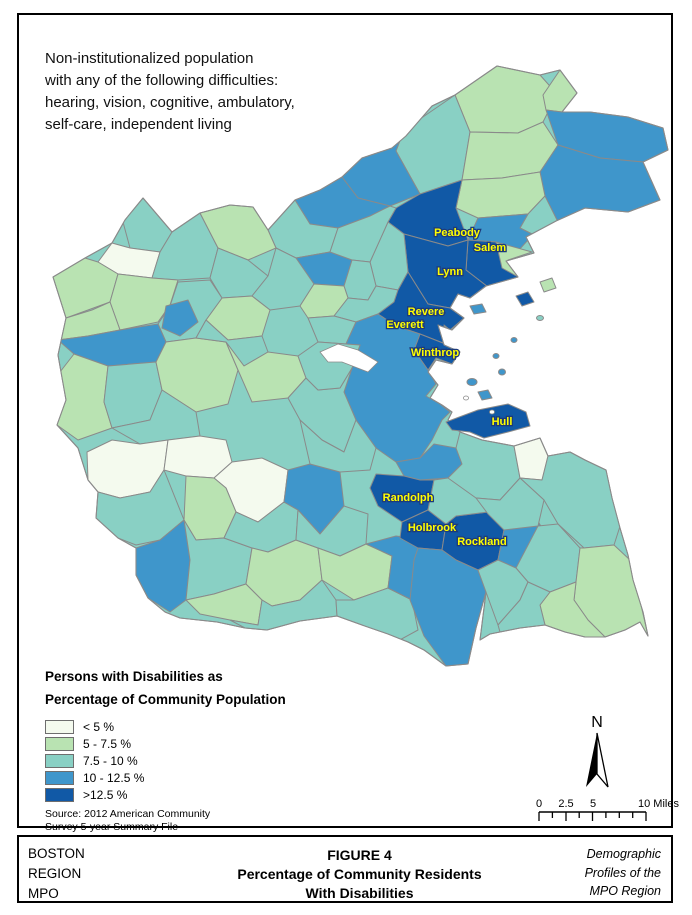 This screenshot has height=915, width=692. Describe the element at coordinates (165, 743) in the screenshot. I see `legend-row: 5 - 7.5 %` at that location.